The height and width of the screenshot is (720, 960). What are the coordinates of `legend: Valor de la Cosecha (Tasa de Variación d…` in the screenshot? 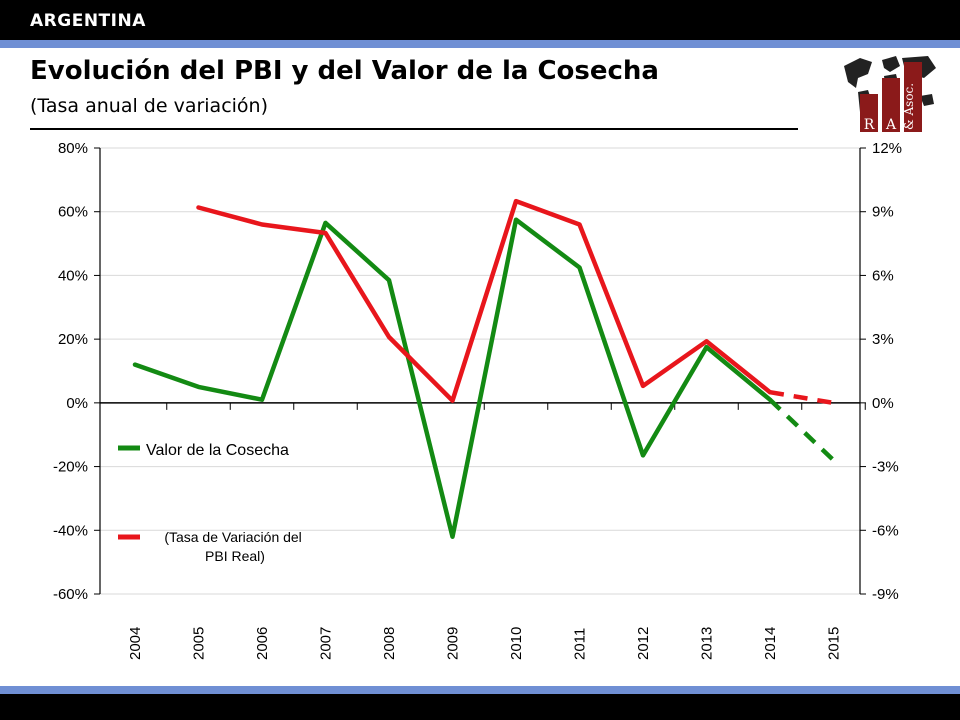 It's located at (211, 503).